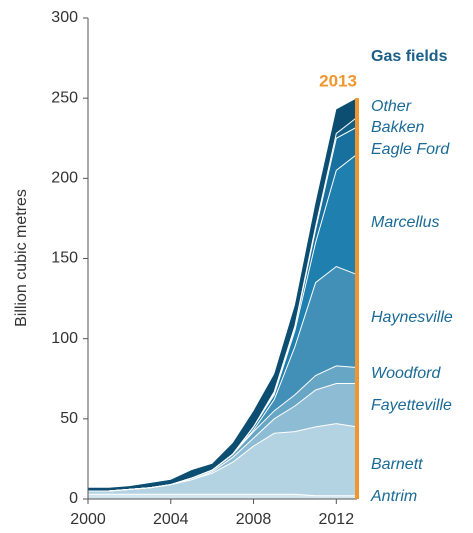 Image resolution: width=473 pixels, height=533 pixels. I want to click on legend-label: Fayetteville, so click(411, 405).